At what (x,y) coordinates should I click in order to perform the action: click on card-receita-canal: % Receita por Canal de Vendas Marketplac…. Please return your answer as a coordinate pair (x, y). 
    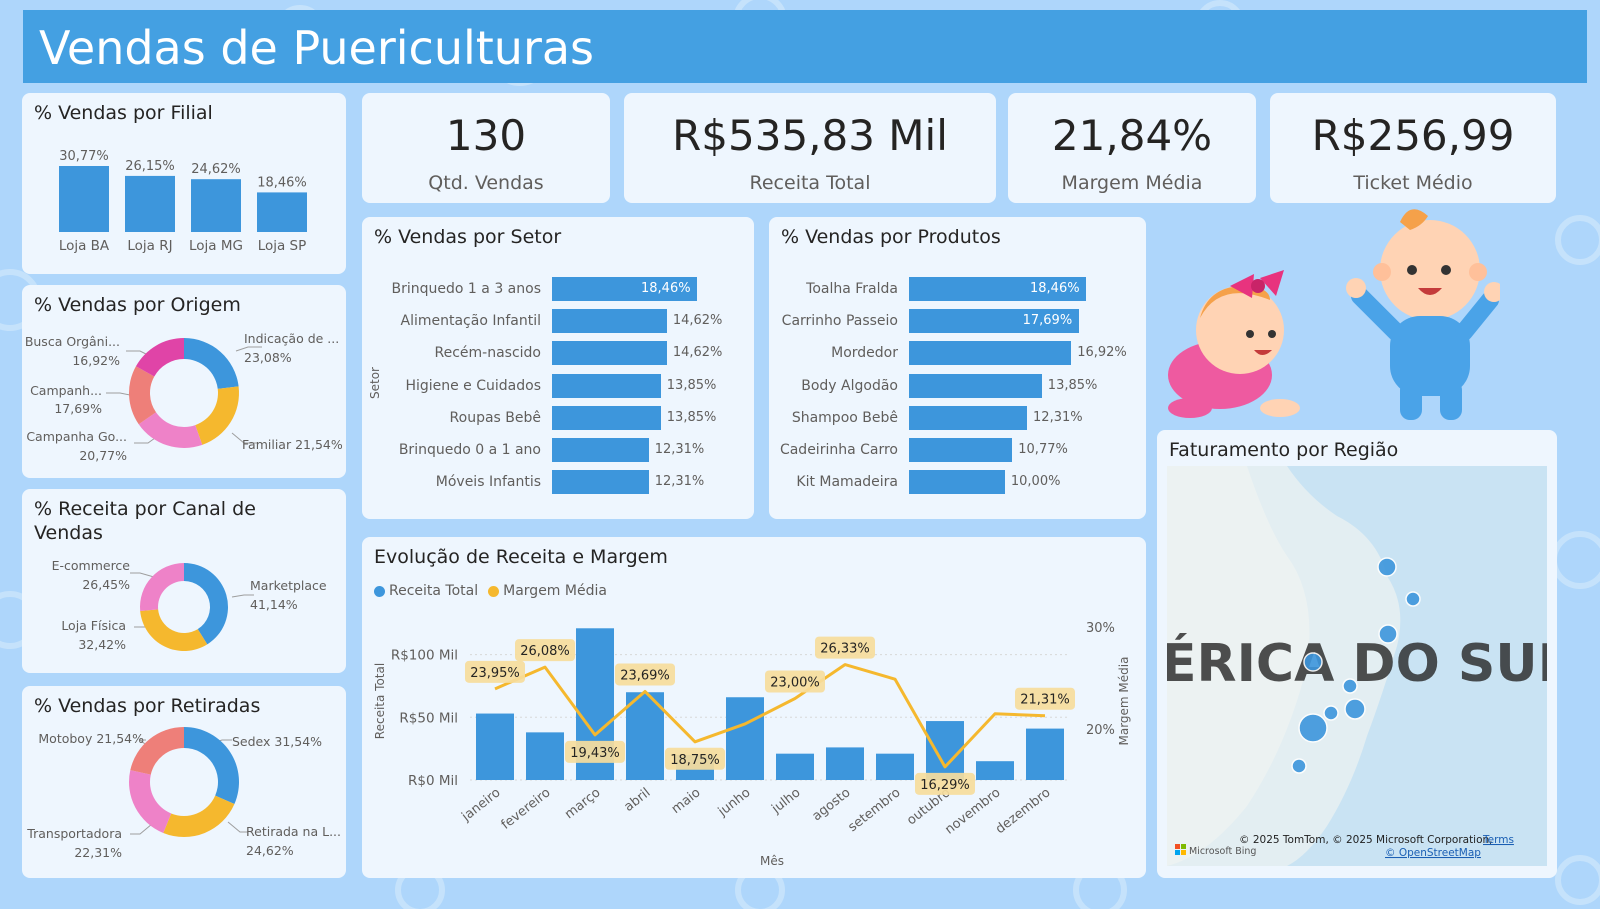
    Looking at the image, I should click on (184, 581).